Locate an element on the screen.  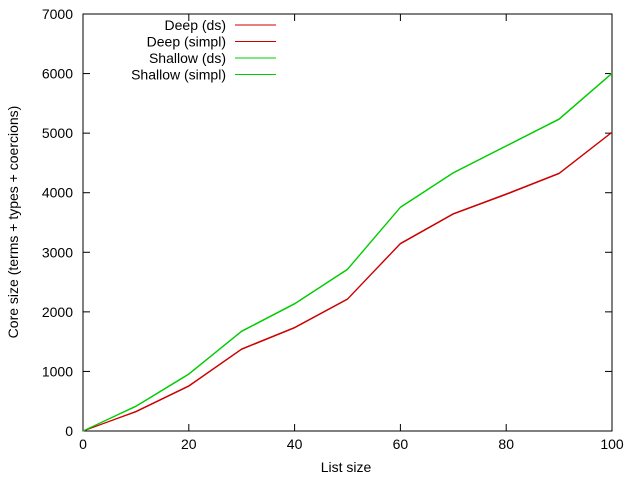
y-tick-label: 7000 is located at coordinates (57, 14).